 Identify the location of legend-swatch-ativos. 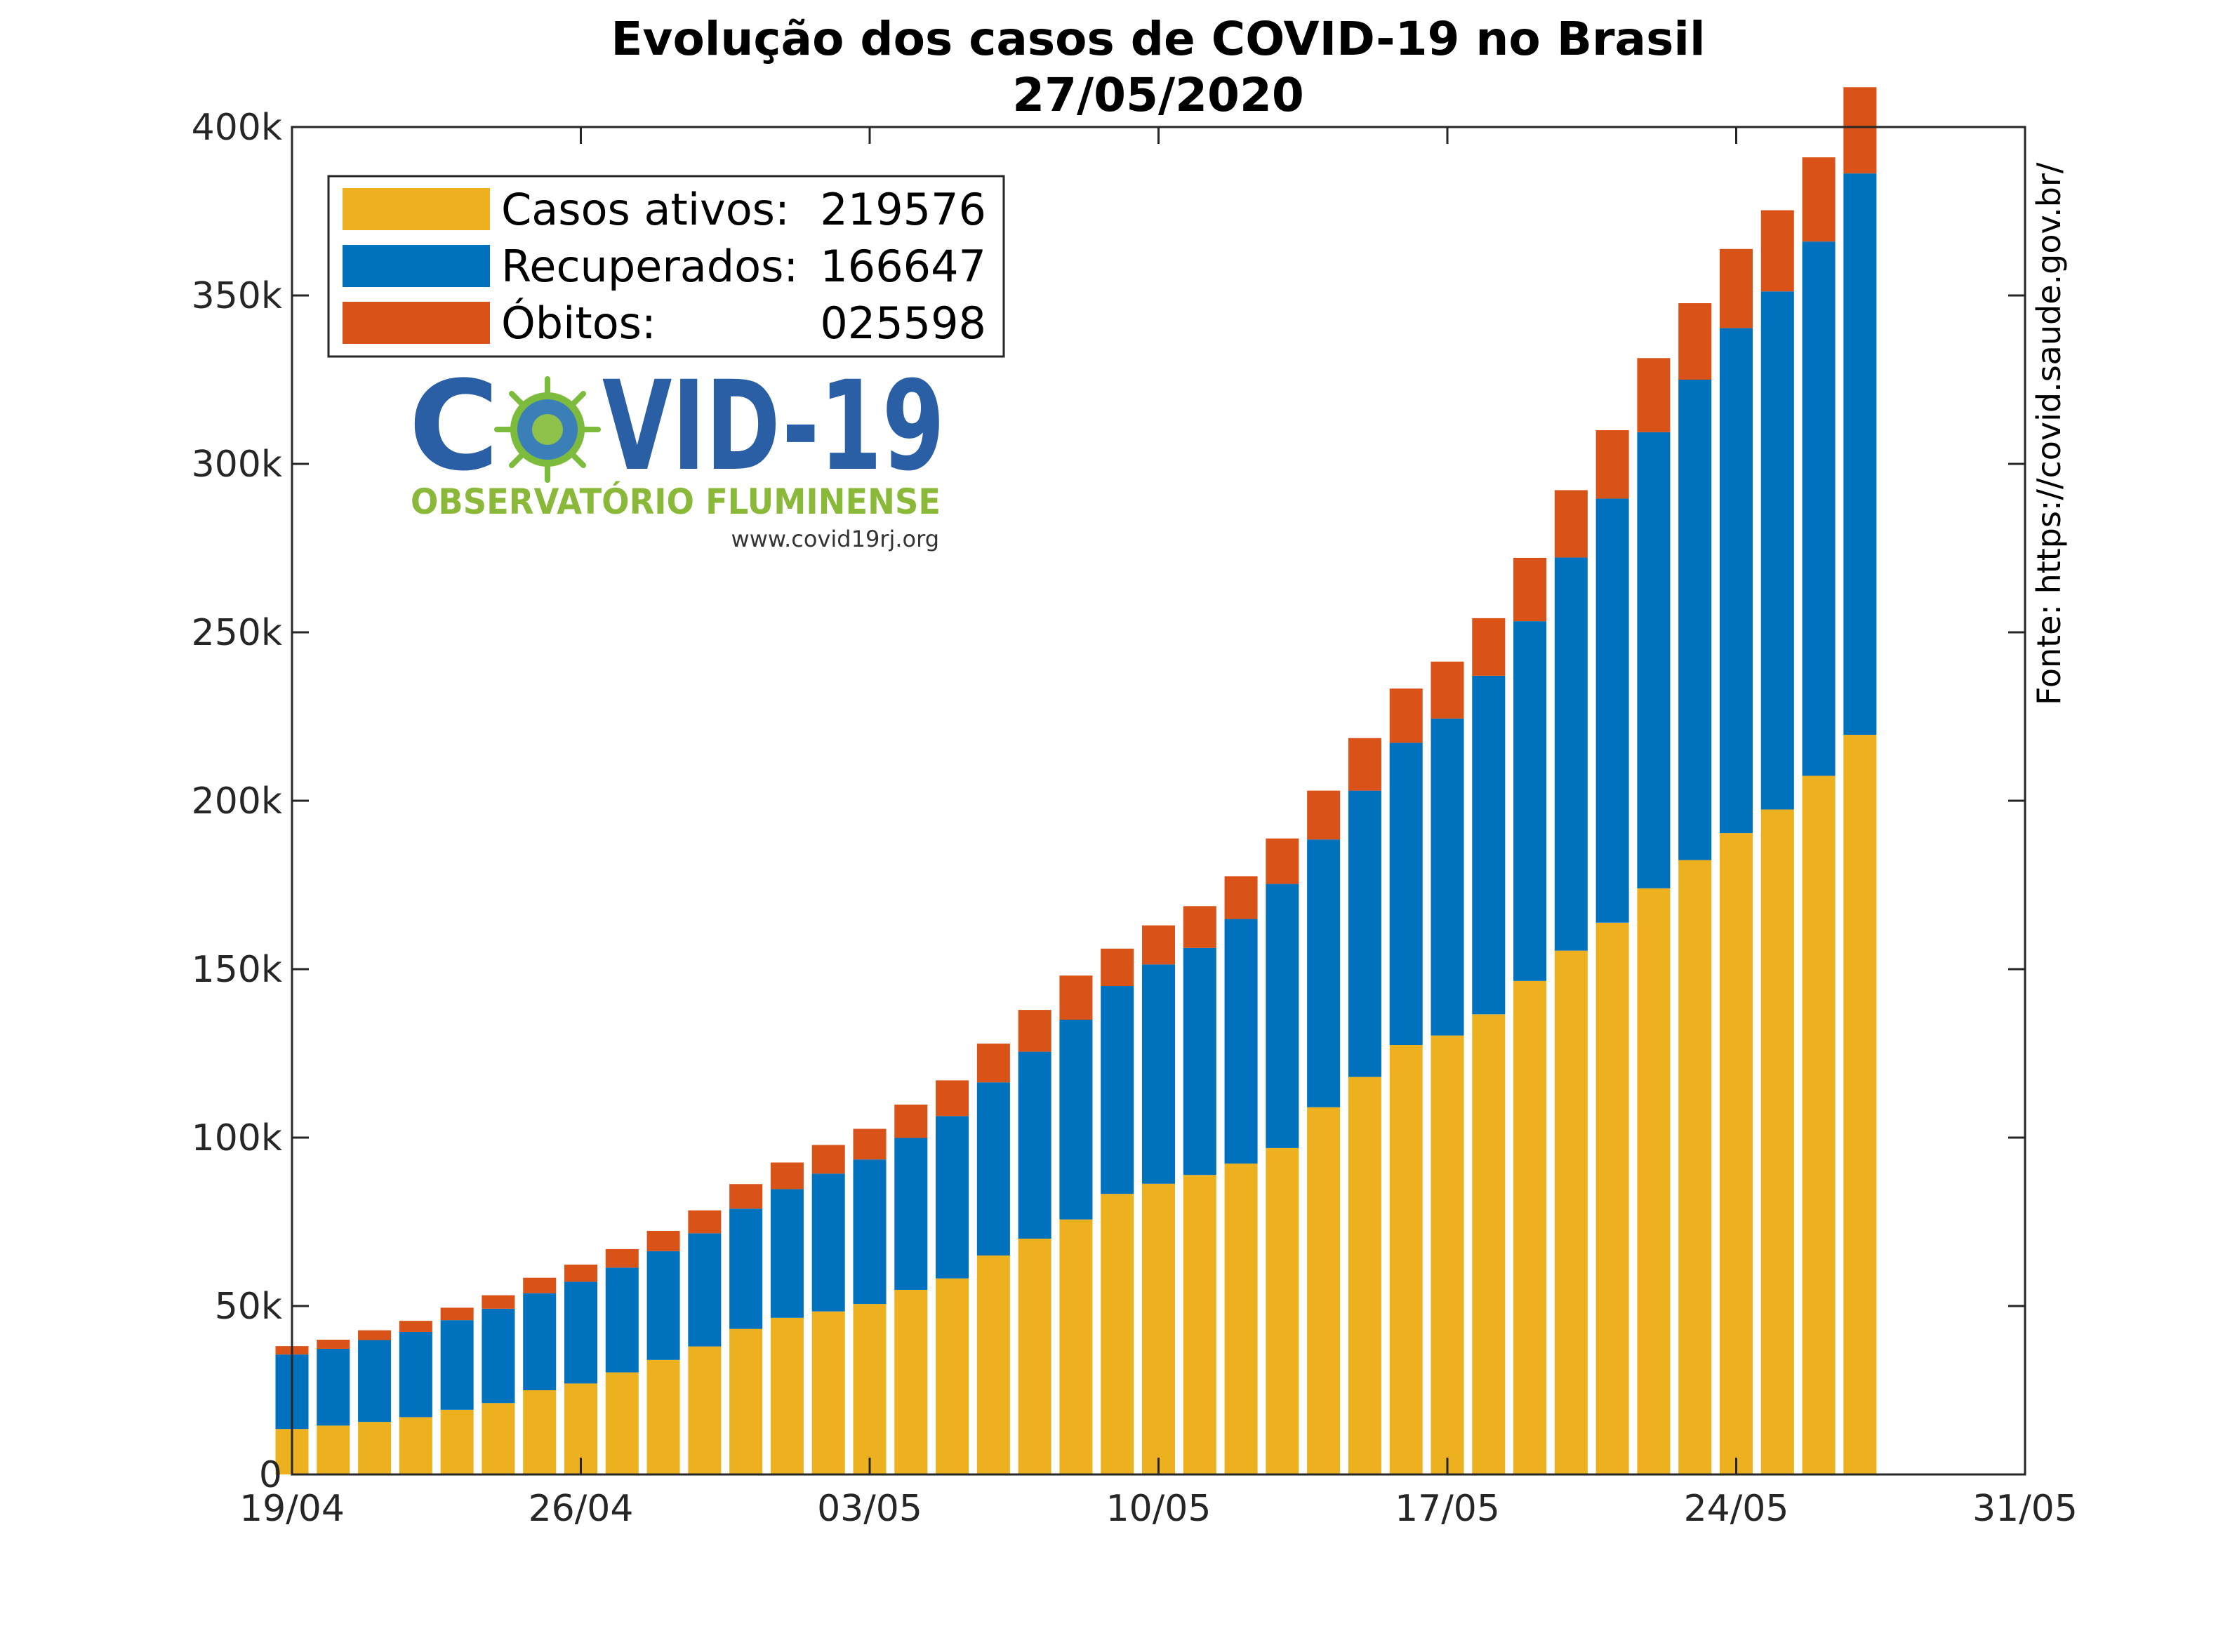
(417, 209).